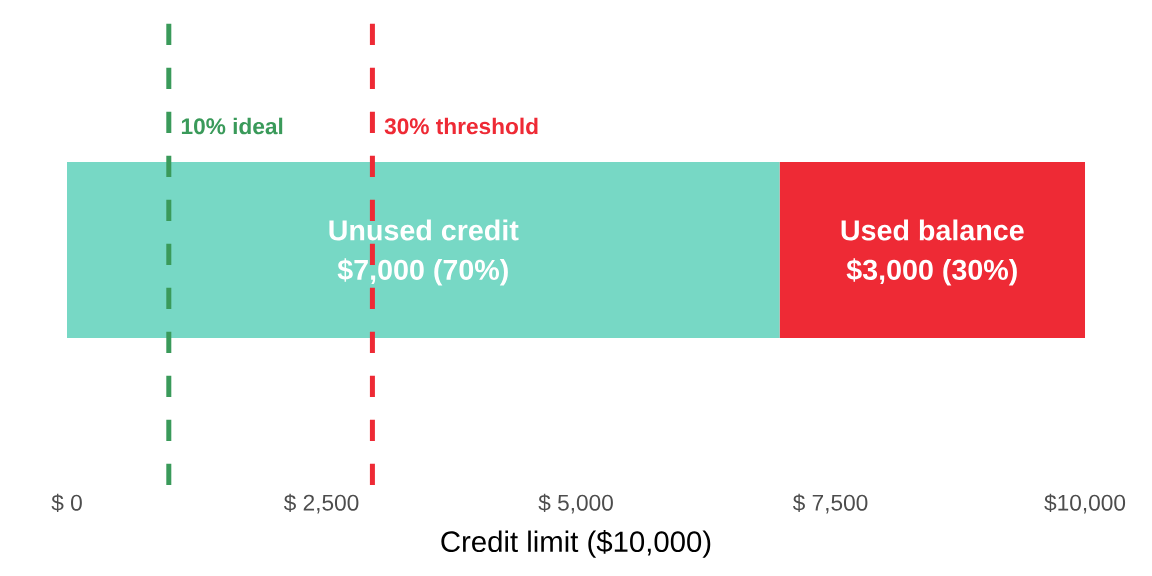 This screenshot has height=576, width=1152. Describe the element at coordinates (931, 272) in the screenshot. I see `data-label: $3,000 (30%)` at that location.